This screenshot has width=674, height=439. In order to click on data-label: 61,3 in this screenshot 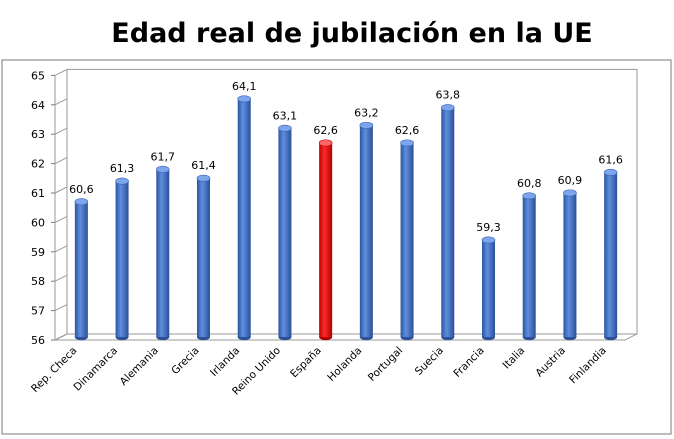, I will do `click(122, 168)`.